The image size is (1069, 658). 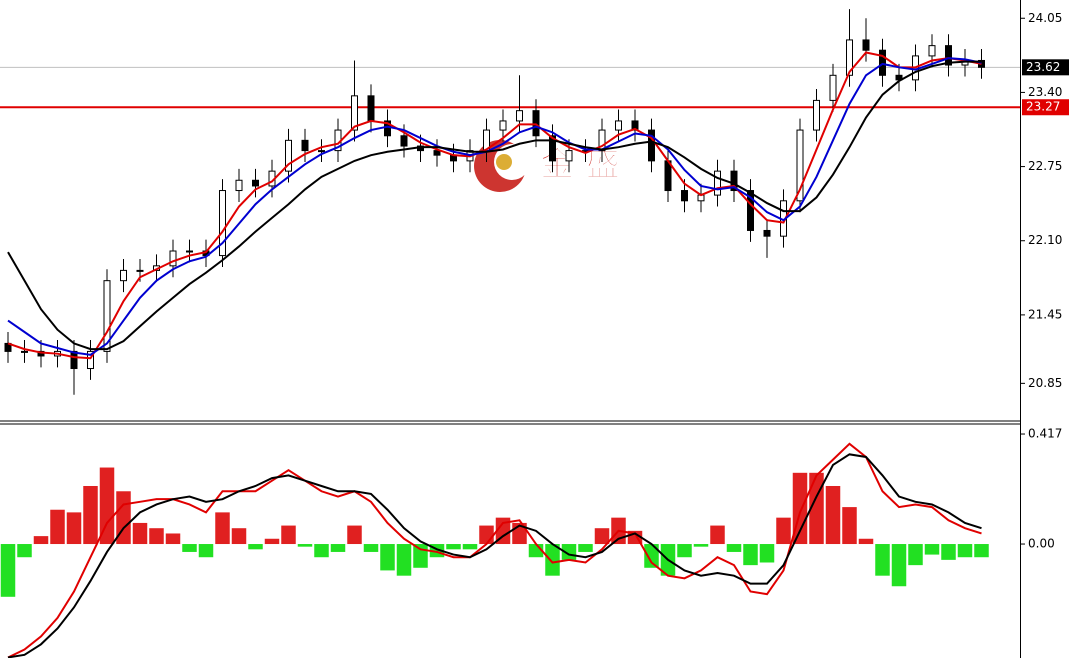 What do you see at coordinates (1045, 18) in the screenshot?
I see `y-tick-label: 24.05` at bounding box center [1045, 18].